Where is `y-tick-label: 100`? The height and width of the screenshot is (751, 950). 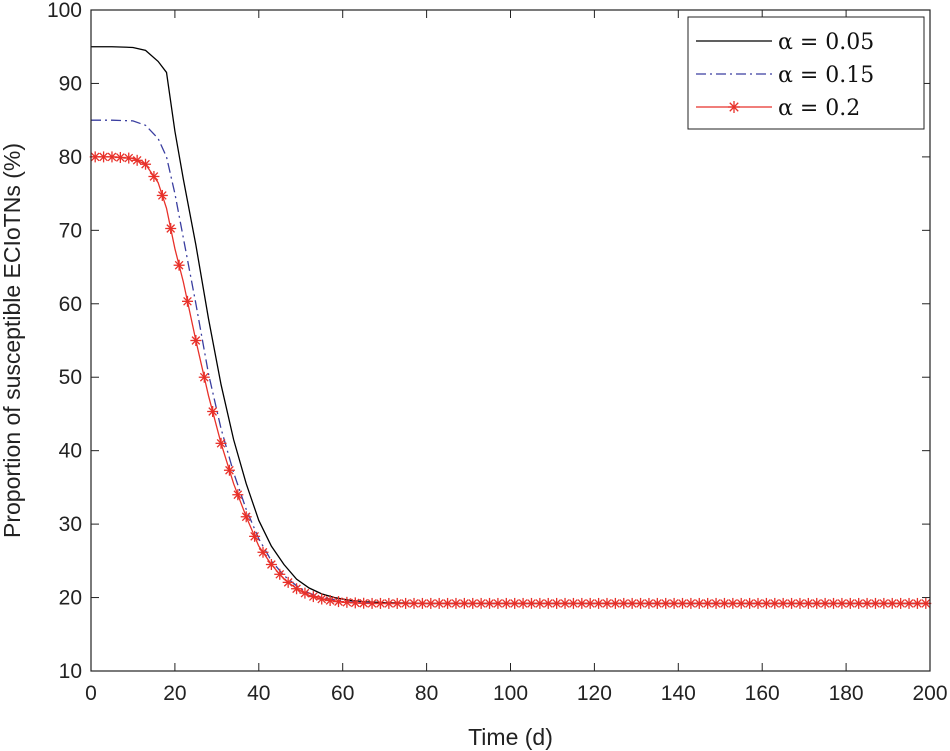
y-tick-label: 100 is located at coordinates (64, 11).